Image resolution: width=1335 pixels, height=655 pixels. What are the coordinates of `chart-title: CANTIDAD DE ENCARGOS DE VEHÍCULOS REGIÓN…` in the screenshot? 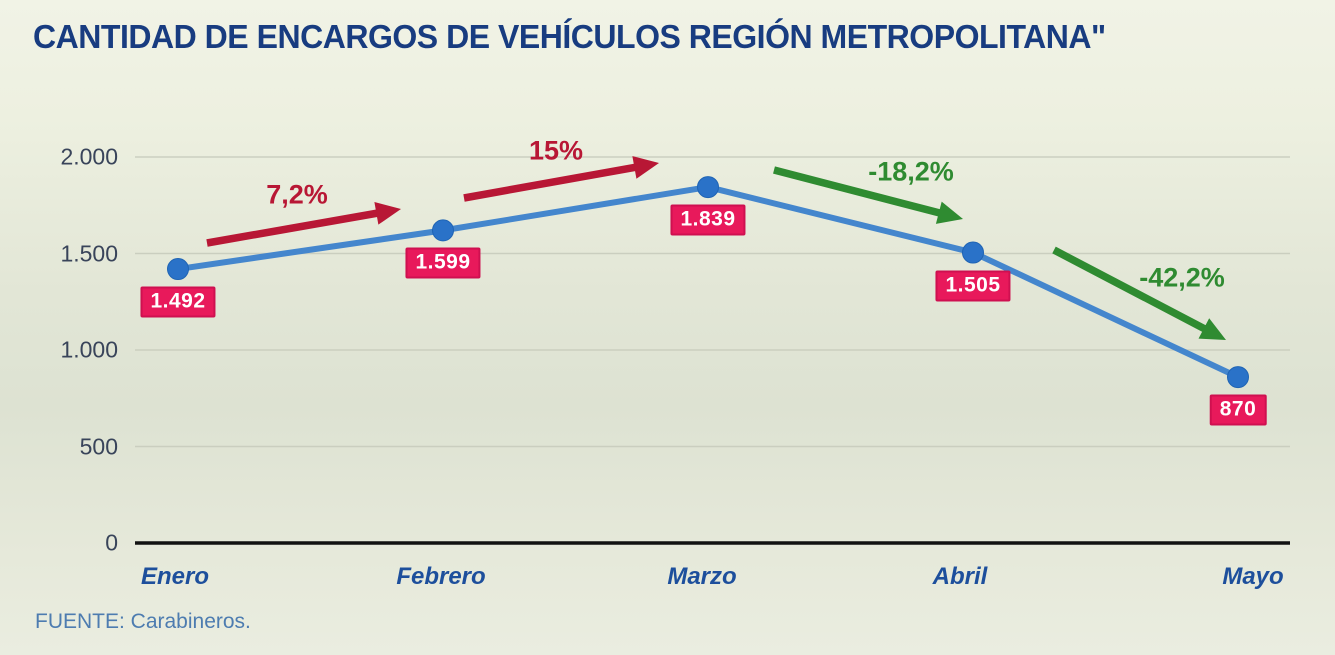 It's located at (569, 36).